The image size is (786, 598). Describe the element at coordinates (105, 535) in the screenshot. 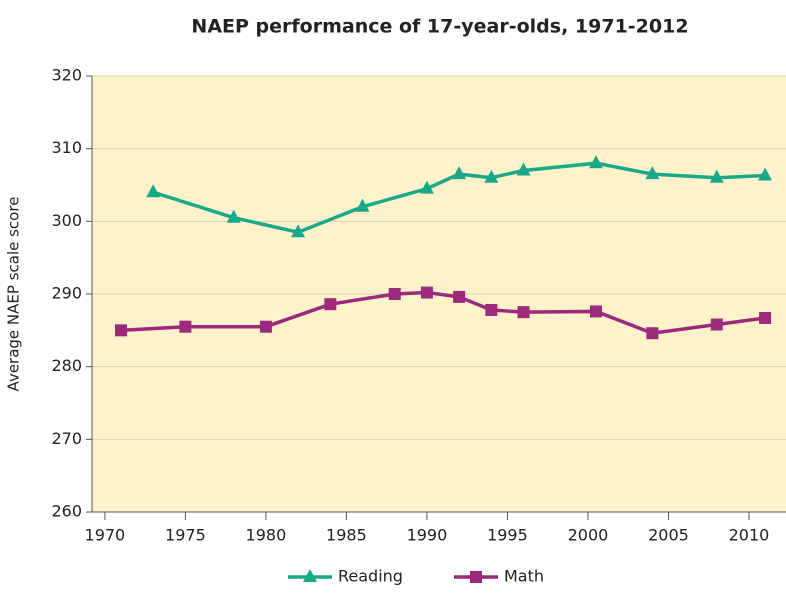

I see `x-tick-label: 1970` at that location.